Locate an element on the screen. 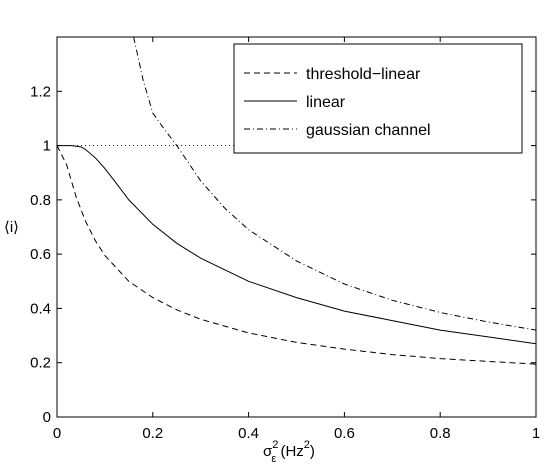 This screenshot has height=469, width=545. y-tick-label: 1 is located at coordinates (47, 146).